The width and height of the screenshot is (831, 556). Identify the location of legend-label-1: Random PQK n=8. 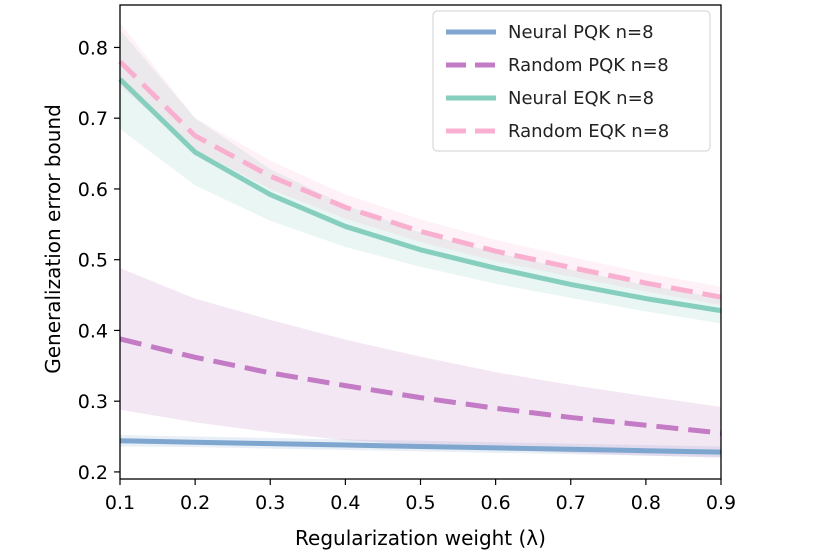
(588, 65).